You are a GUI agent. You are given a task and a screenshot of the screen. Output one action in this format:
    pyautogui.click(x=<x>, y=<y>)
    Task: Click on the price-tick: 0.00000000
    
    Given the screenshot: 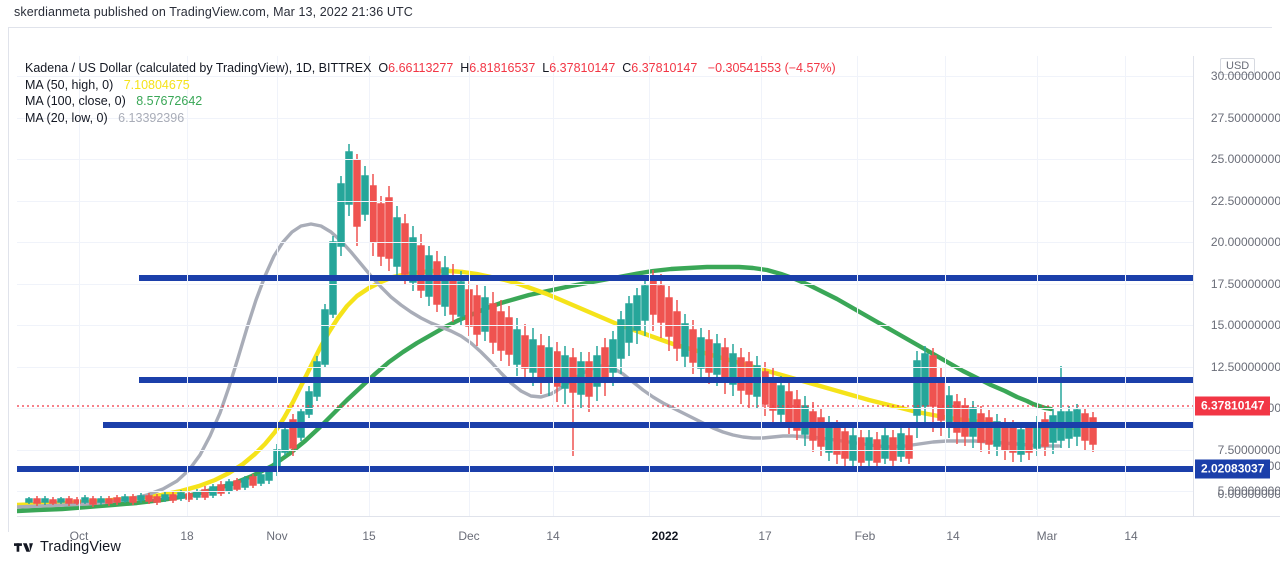 What is the action you would take?
    pyautogui.click(x=1248, y=494)
    